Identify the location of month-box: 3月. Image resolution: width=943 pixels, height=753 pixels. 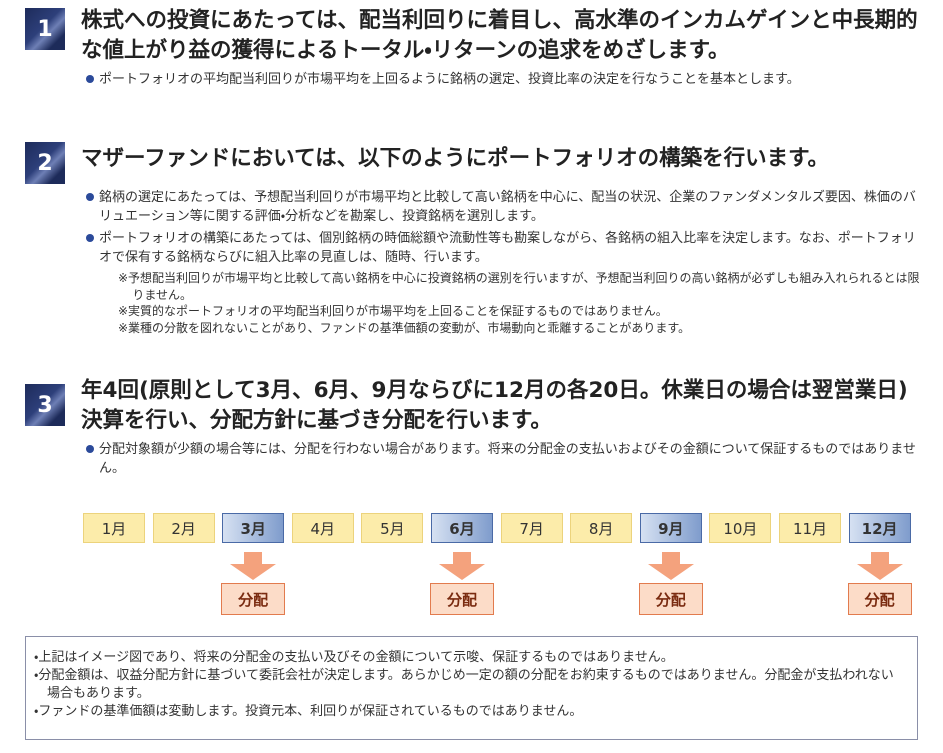
(253, 528).